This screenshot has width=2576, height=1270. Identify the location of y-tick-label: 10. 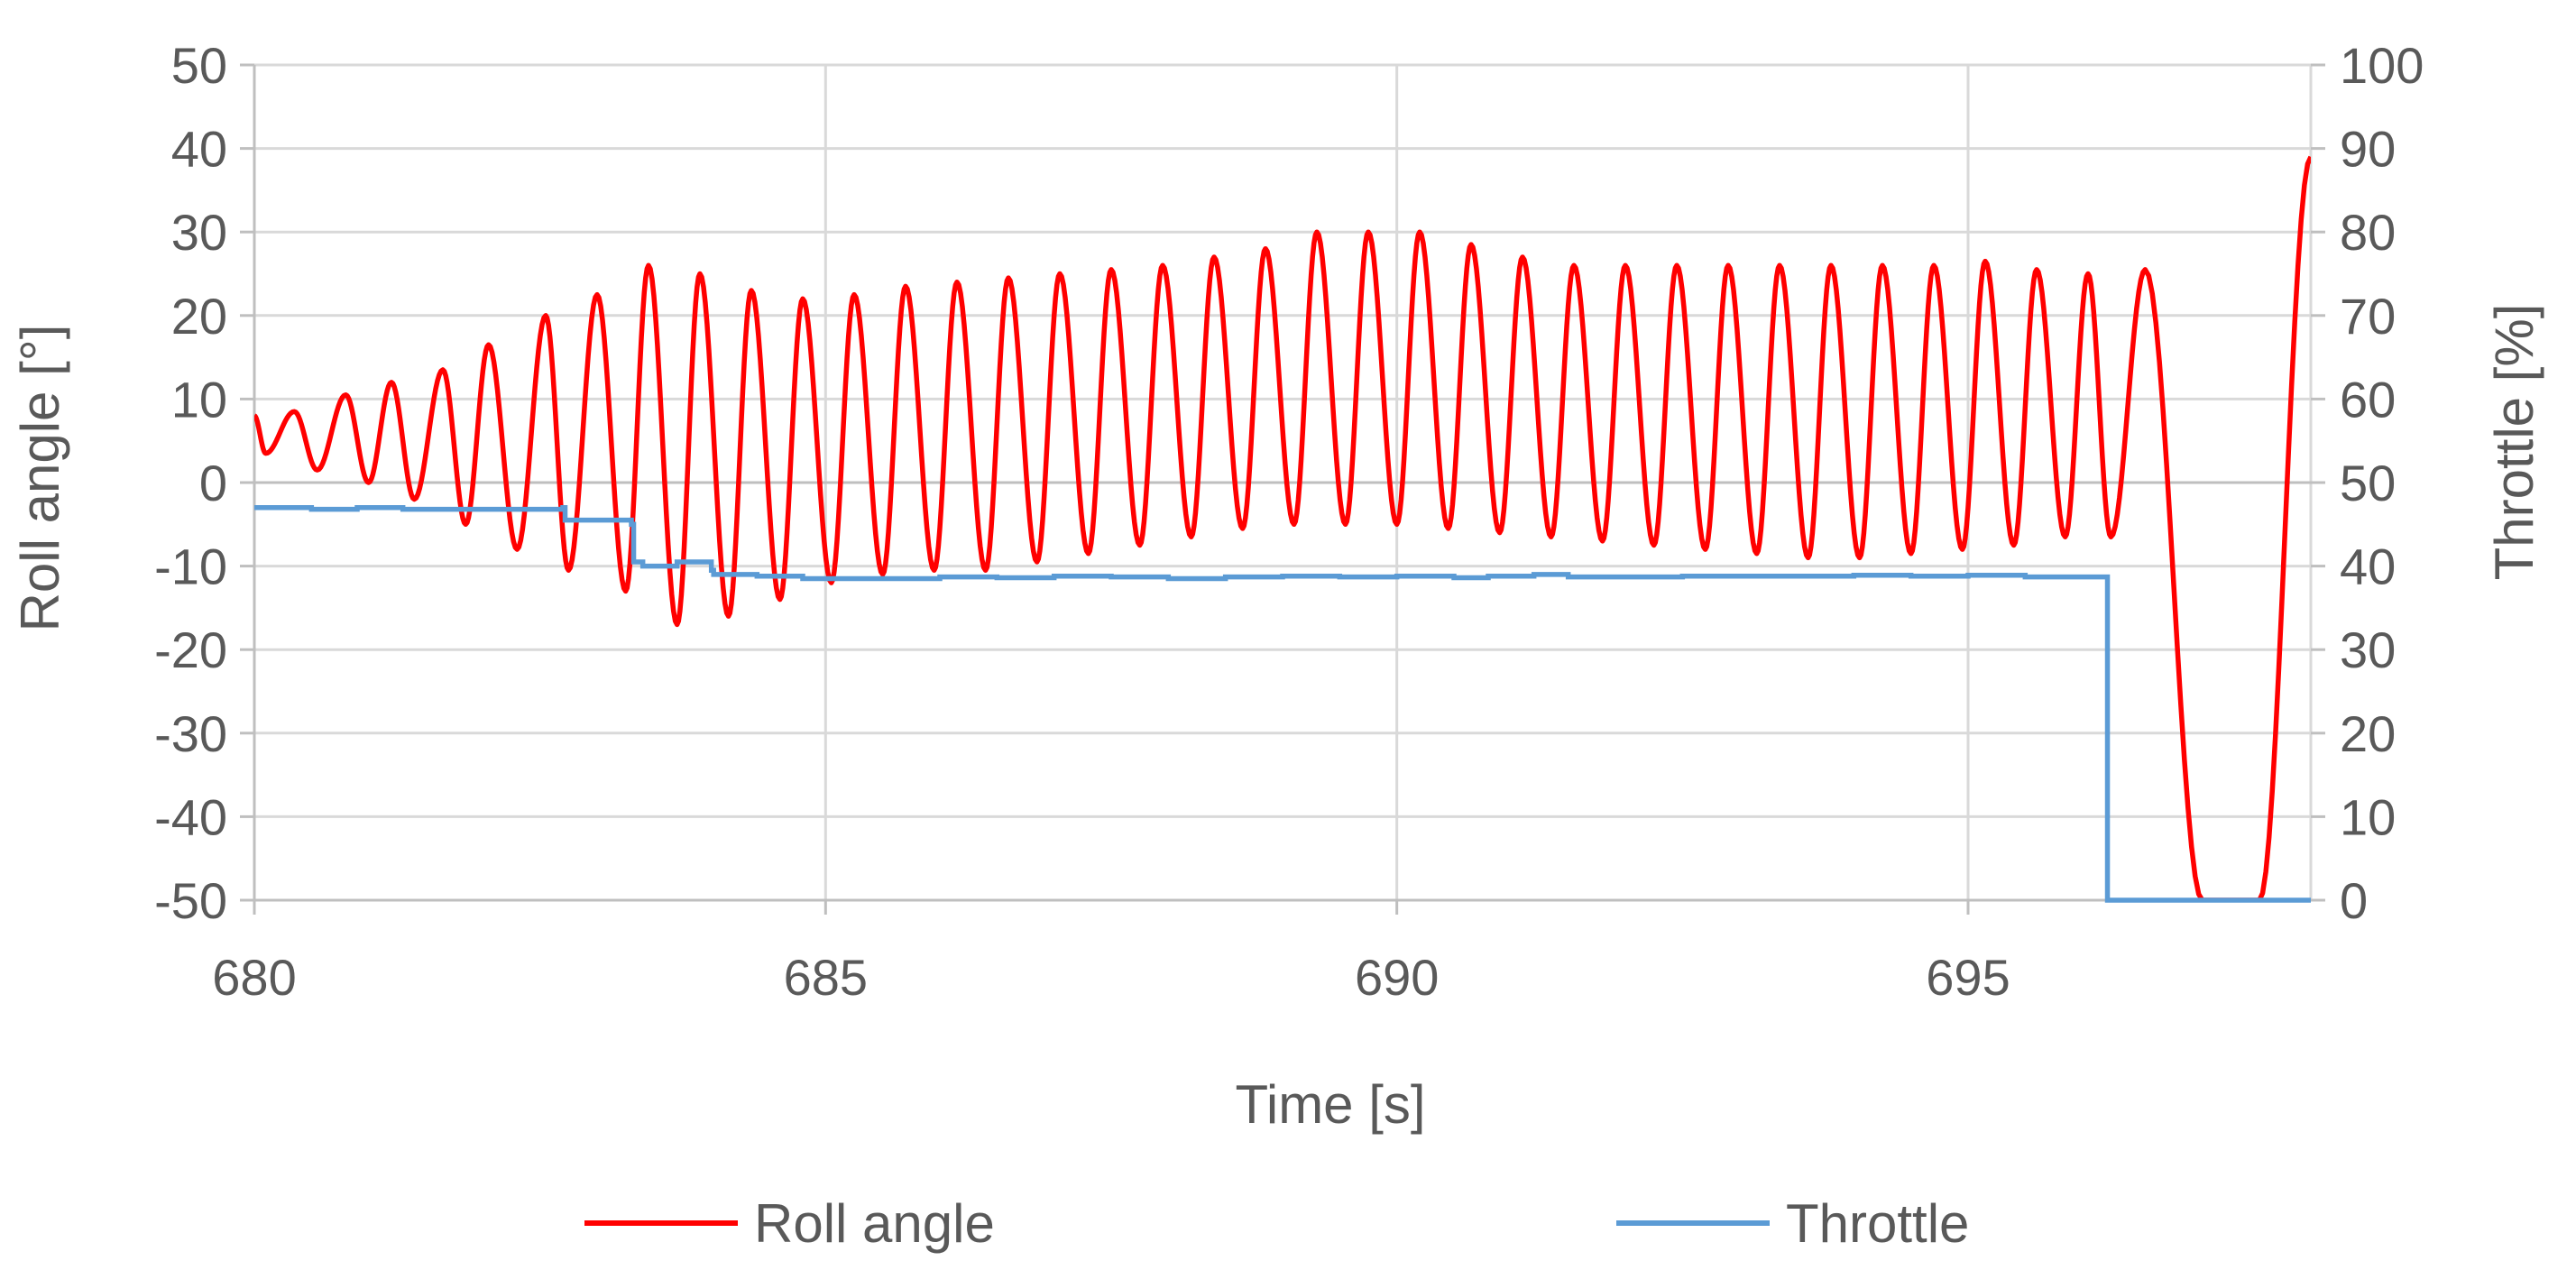
(199, 399).